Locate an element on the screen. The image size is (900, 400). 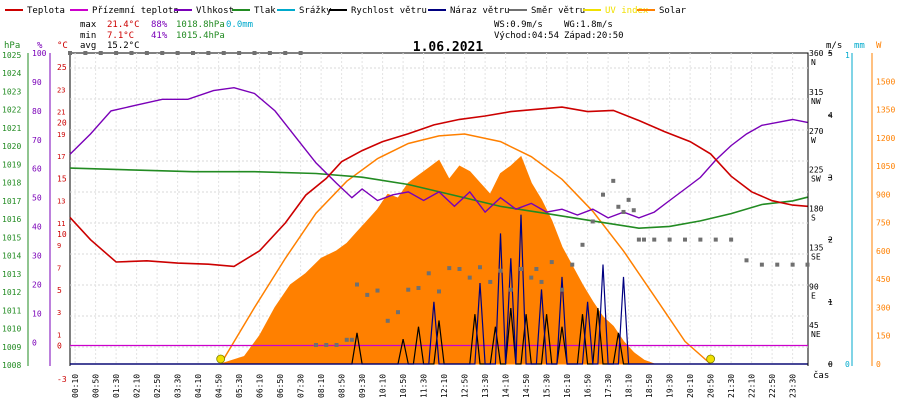
humidity-tick-label: 90 is located at coordinates (37, 82).